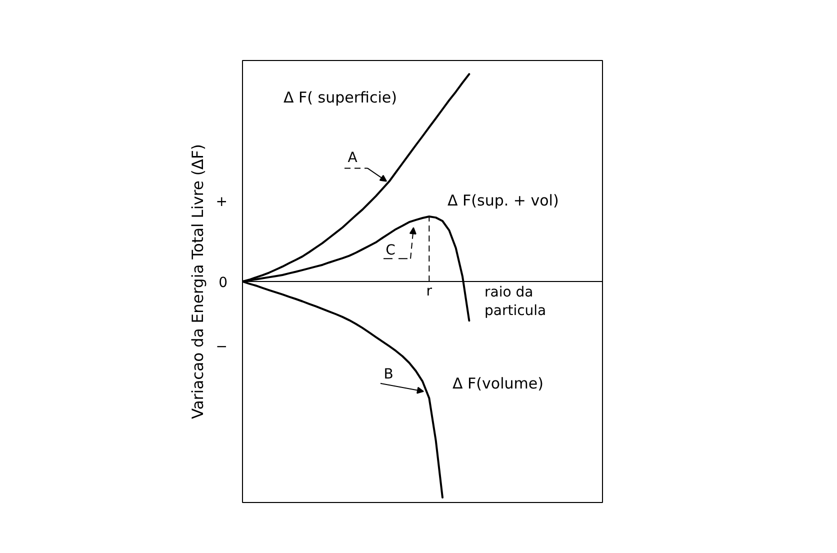 This screenshot has width=837, height=553. What do you see at coordinates (197, 281) in the screenshot?
I see `y-axis-title: Variacao da Energia Total Livre (ΔF)` at bounding box center [197, 281].